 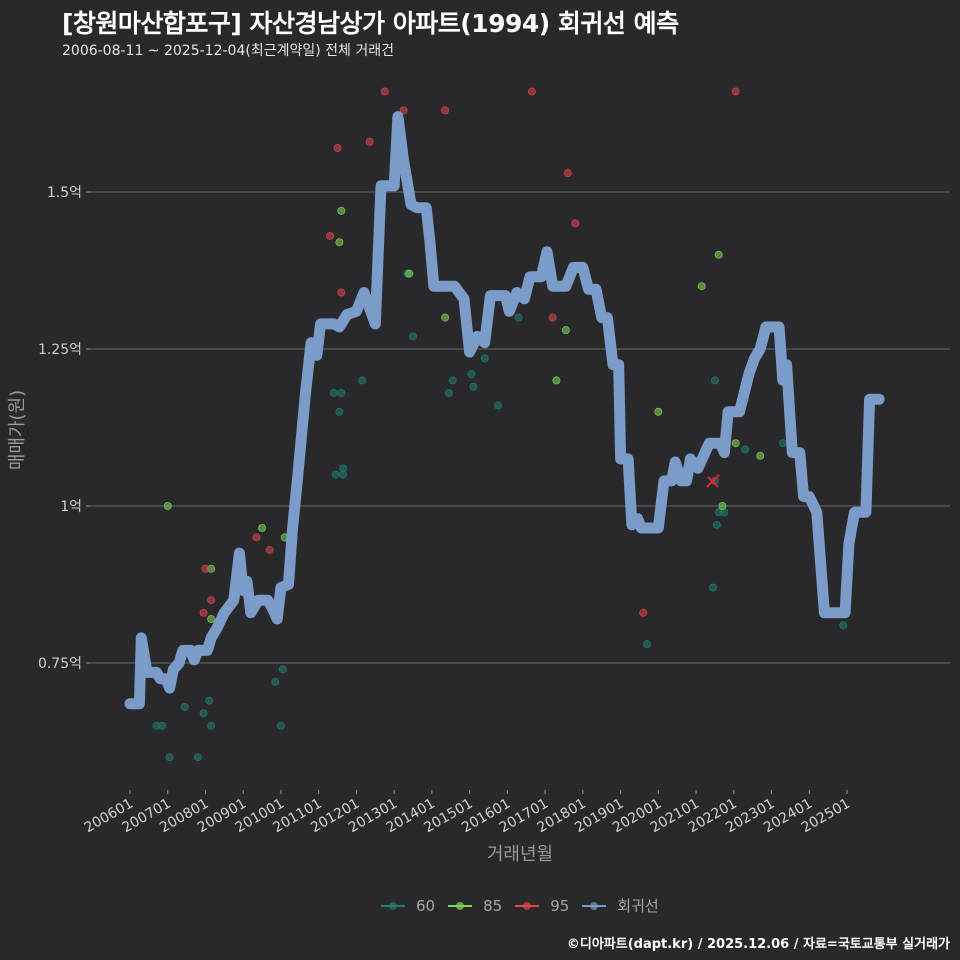 What do you see at coordinates (64, 428) in the screenshot?
I see `y-axis-ticks: 1.5억 1.25억 1억 0.75억` at bounding box center [64, 428].